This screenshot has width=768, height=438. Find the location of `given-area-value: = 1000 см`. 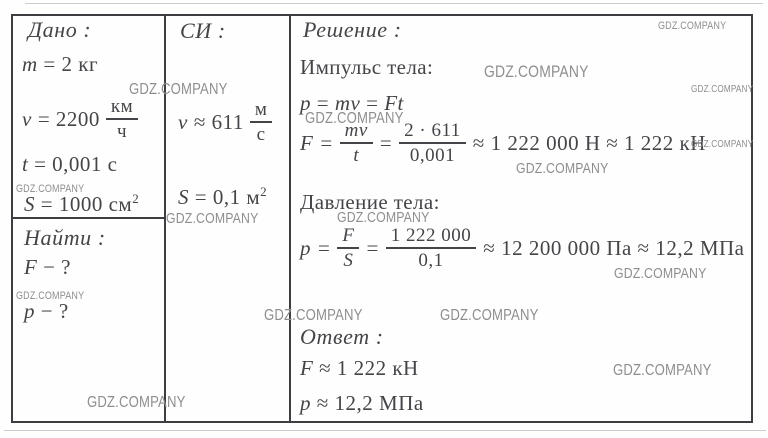

given-area-value: = 1000 см is located at coordinates (86, 204).